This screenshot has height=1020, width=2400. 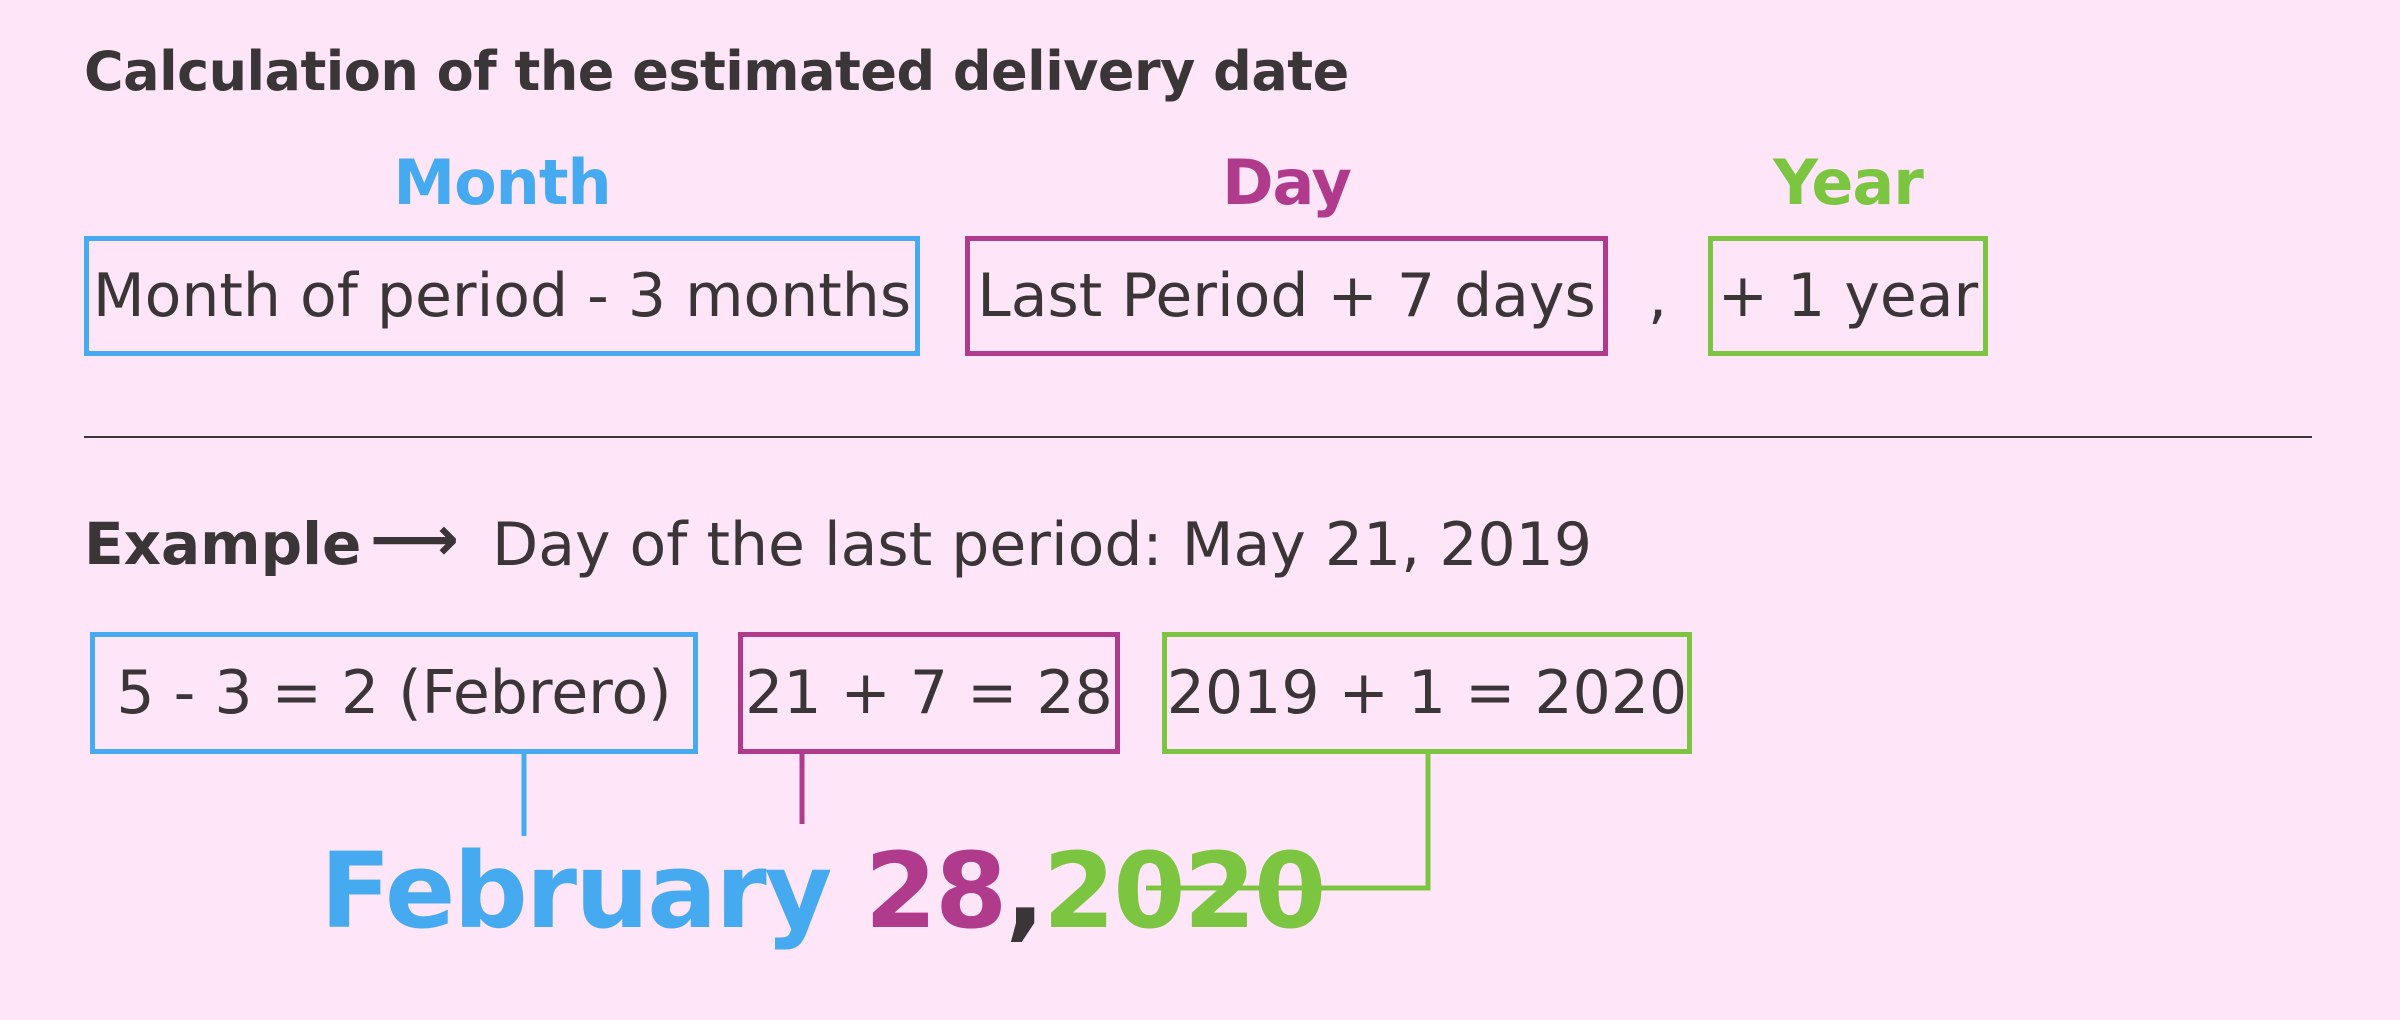 I want to click on result-comma: ,, so click(x=1024, y=891).